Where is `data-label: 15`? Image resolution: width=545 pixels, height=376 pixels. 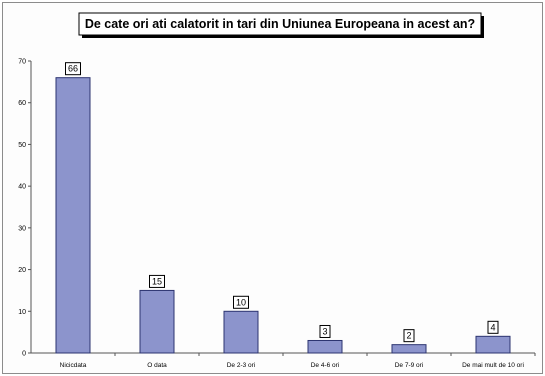
data-label: 15 is located at coordinates (157, 281).